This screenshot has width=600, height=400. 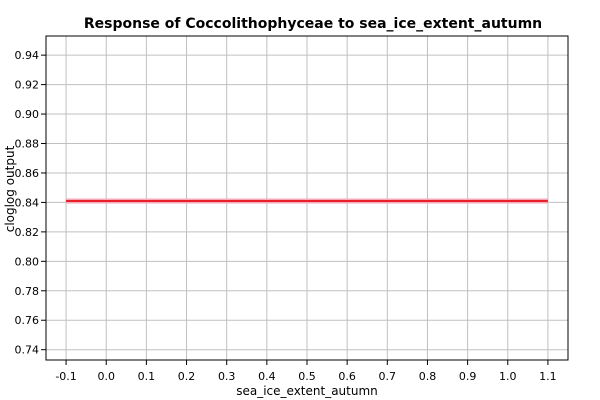 What do you see at coordinates (27, 85) in the screenshot?
I see `y-tick-label: 0.92` at bounding box center [27, 85].